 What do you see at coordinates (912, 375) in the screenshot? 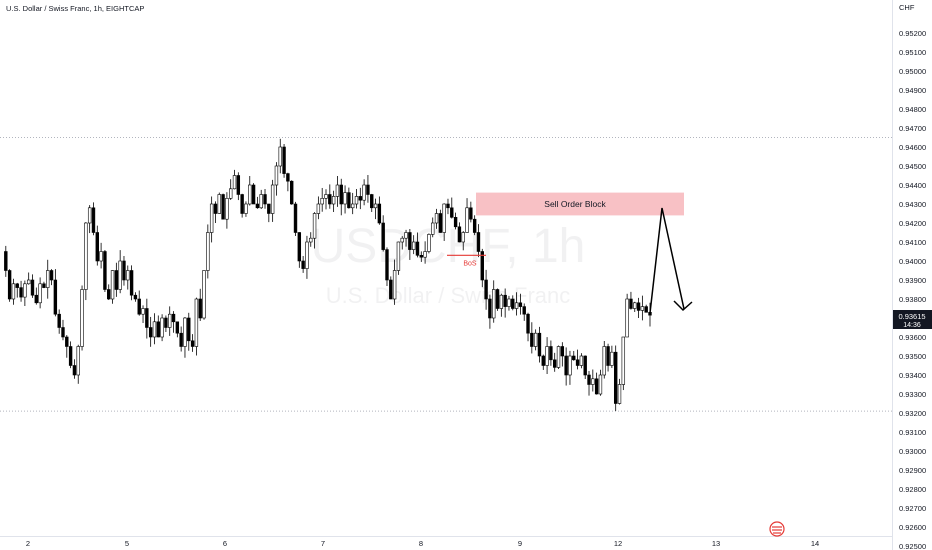
I see `price-tick-label: 0.93400` at bounding box center [912, 375].